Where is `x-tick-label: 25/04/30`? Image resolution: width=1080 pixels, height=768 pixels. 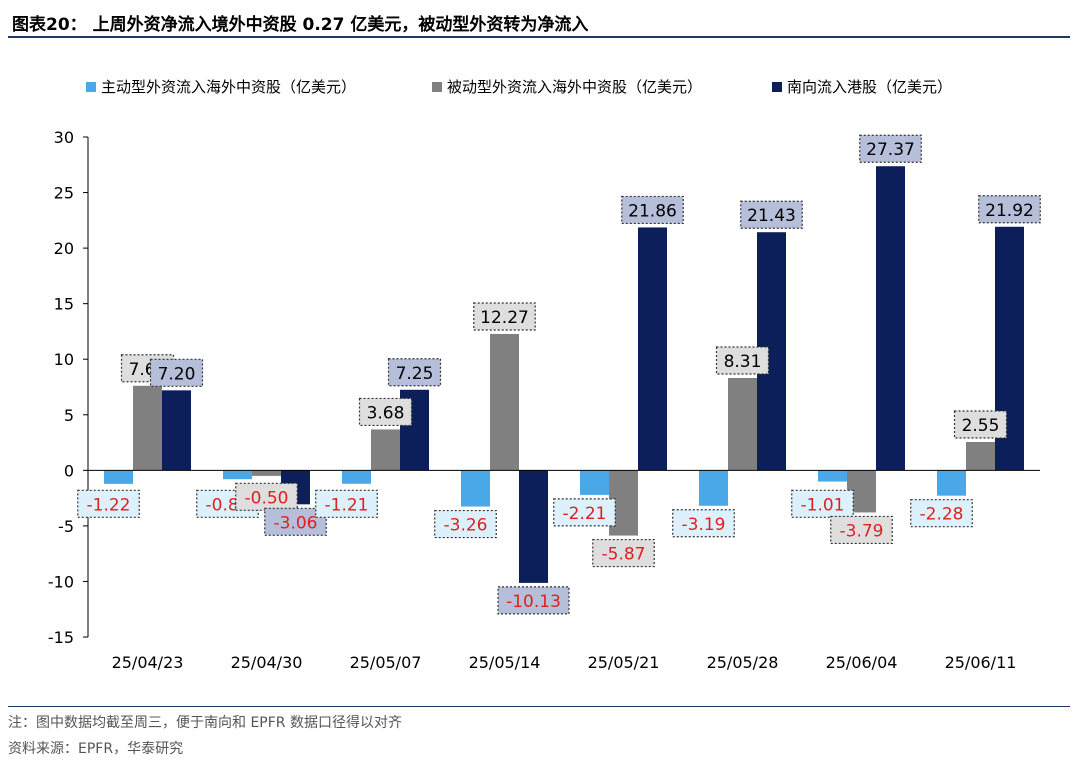 x-tick-label: 25/04/30 is located at coordinates (267, 662).